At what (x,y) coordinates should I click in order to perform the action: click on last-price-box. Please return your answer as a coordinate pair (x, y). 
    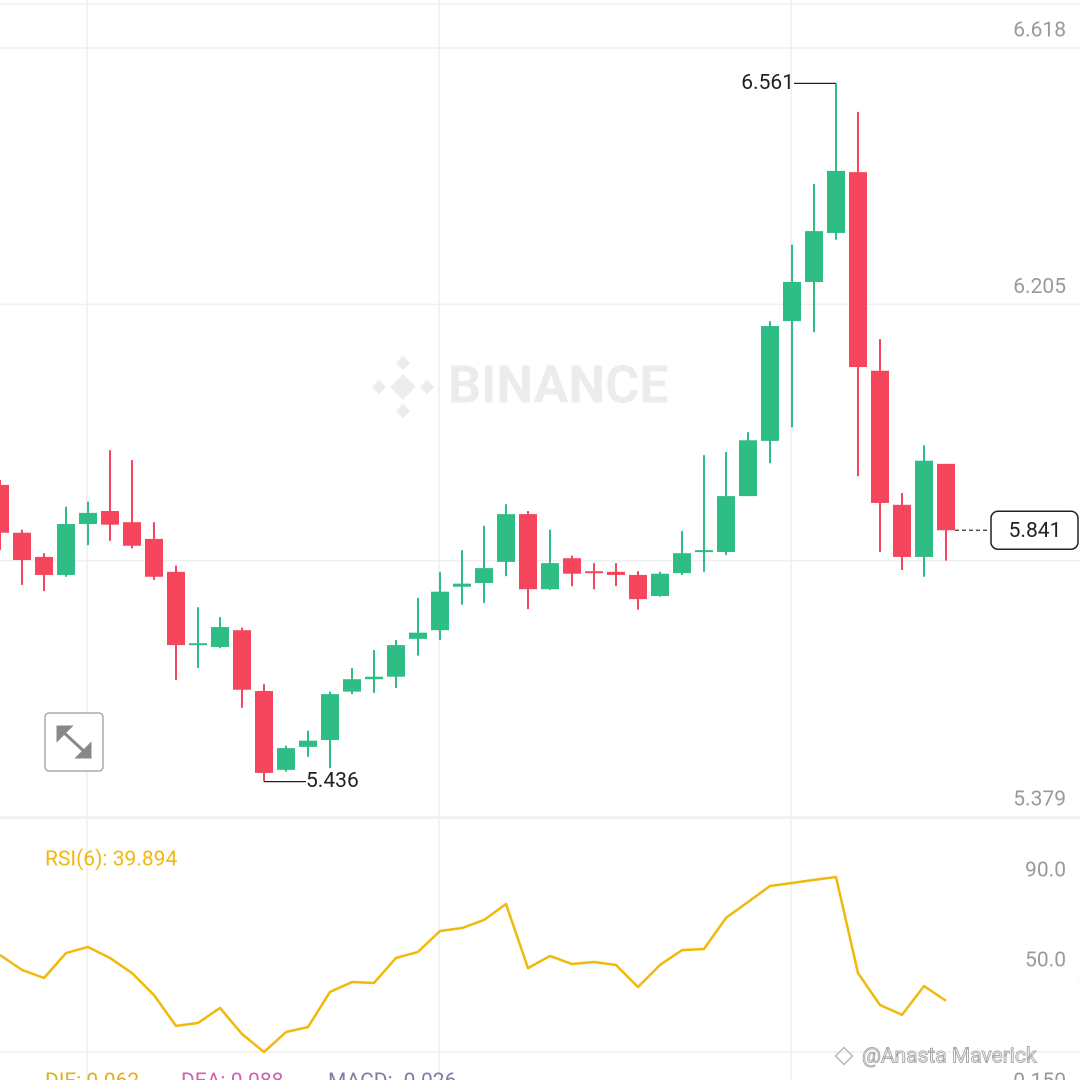
    Looking at the image, I should click on (1034, 530).